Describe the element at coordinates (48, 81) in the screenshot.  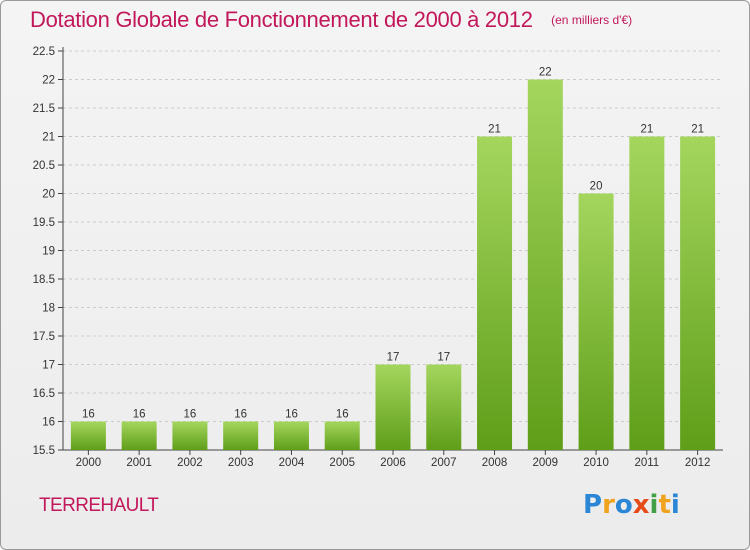
I see `y-tick-label: 22` at that location.